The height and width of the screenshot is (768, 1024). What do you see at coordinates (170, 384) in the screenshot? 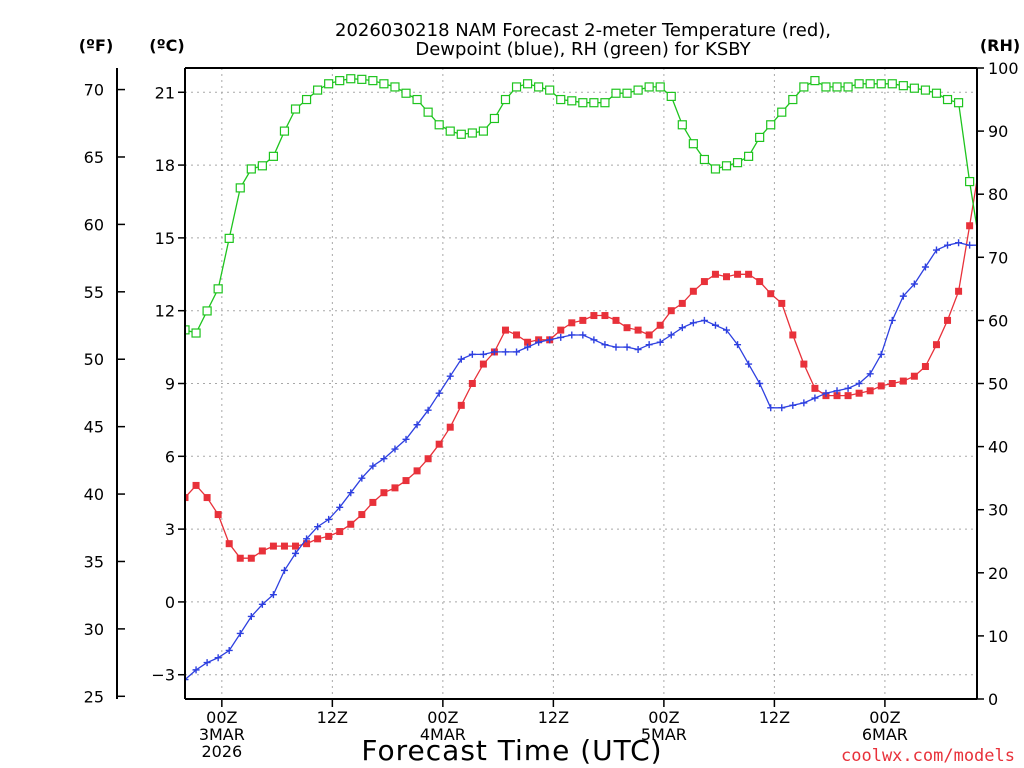
I see `celsius-tick-label-4: 9` at bounding box center [170, 384].